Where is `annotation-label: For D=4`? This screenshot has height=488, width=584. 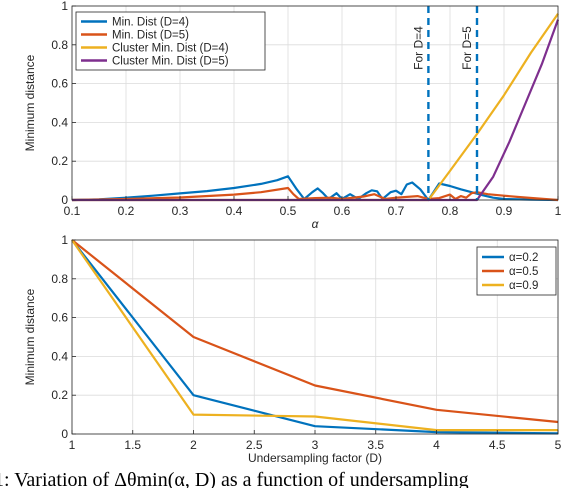 annotation-label: For D=4 is located at coordinates (418, 48).